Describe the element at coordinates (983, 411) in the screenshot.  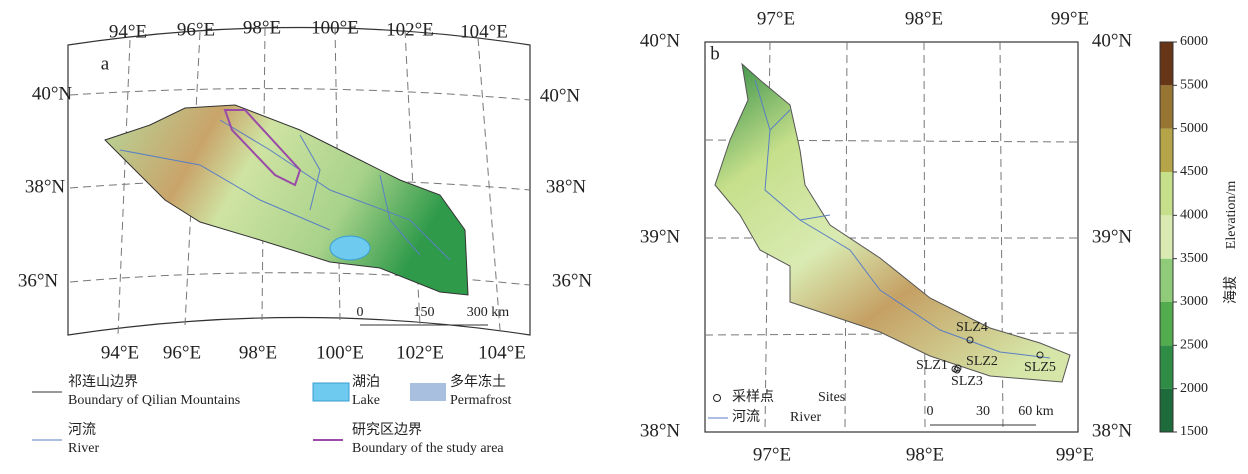
I see `scale-label: 30` at that location.